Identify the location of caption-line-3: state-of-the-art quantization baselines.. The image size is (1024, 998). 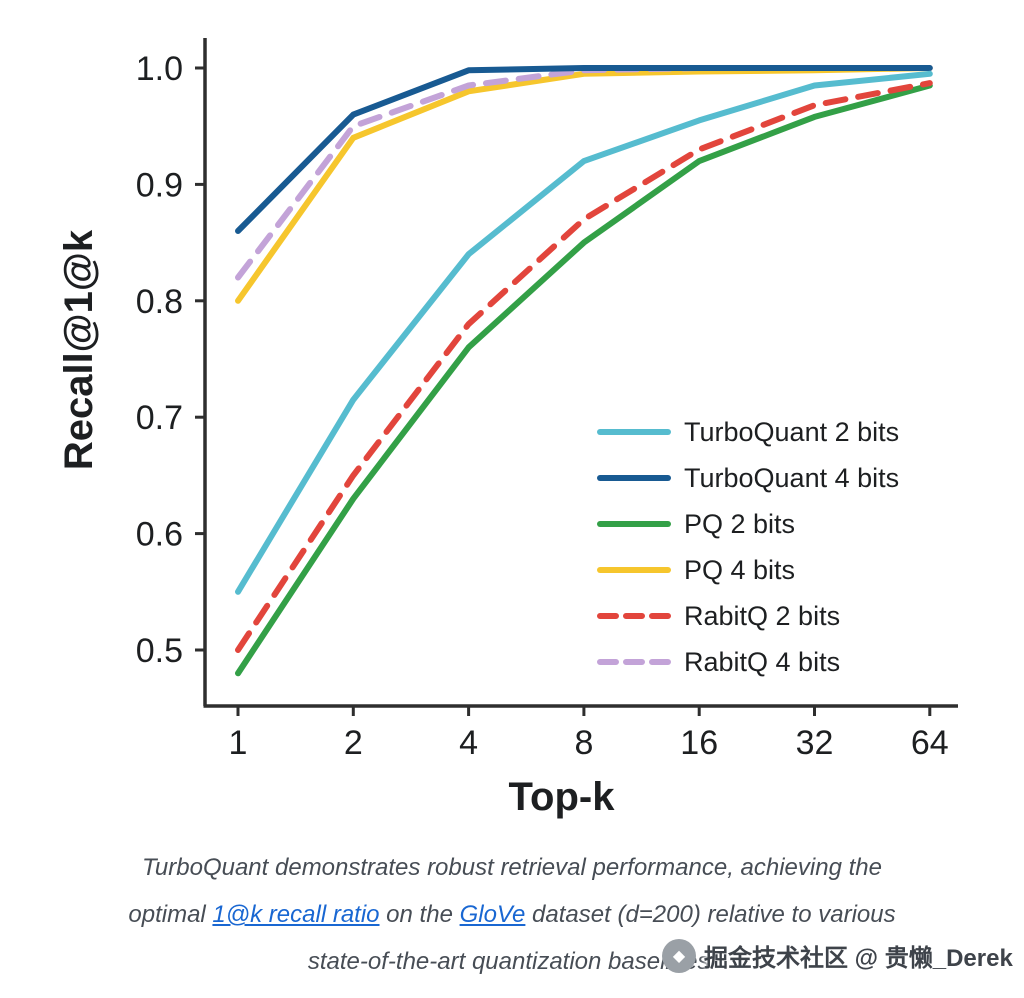
(512, 961).